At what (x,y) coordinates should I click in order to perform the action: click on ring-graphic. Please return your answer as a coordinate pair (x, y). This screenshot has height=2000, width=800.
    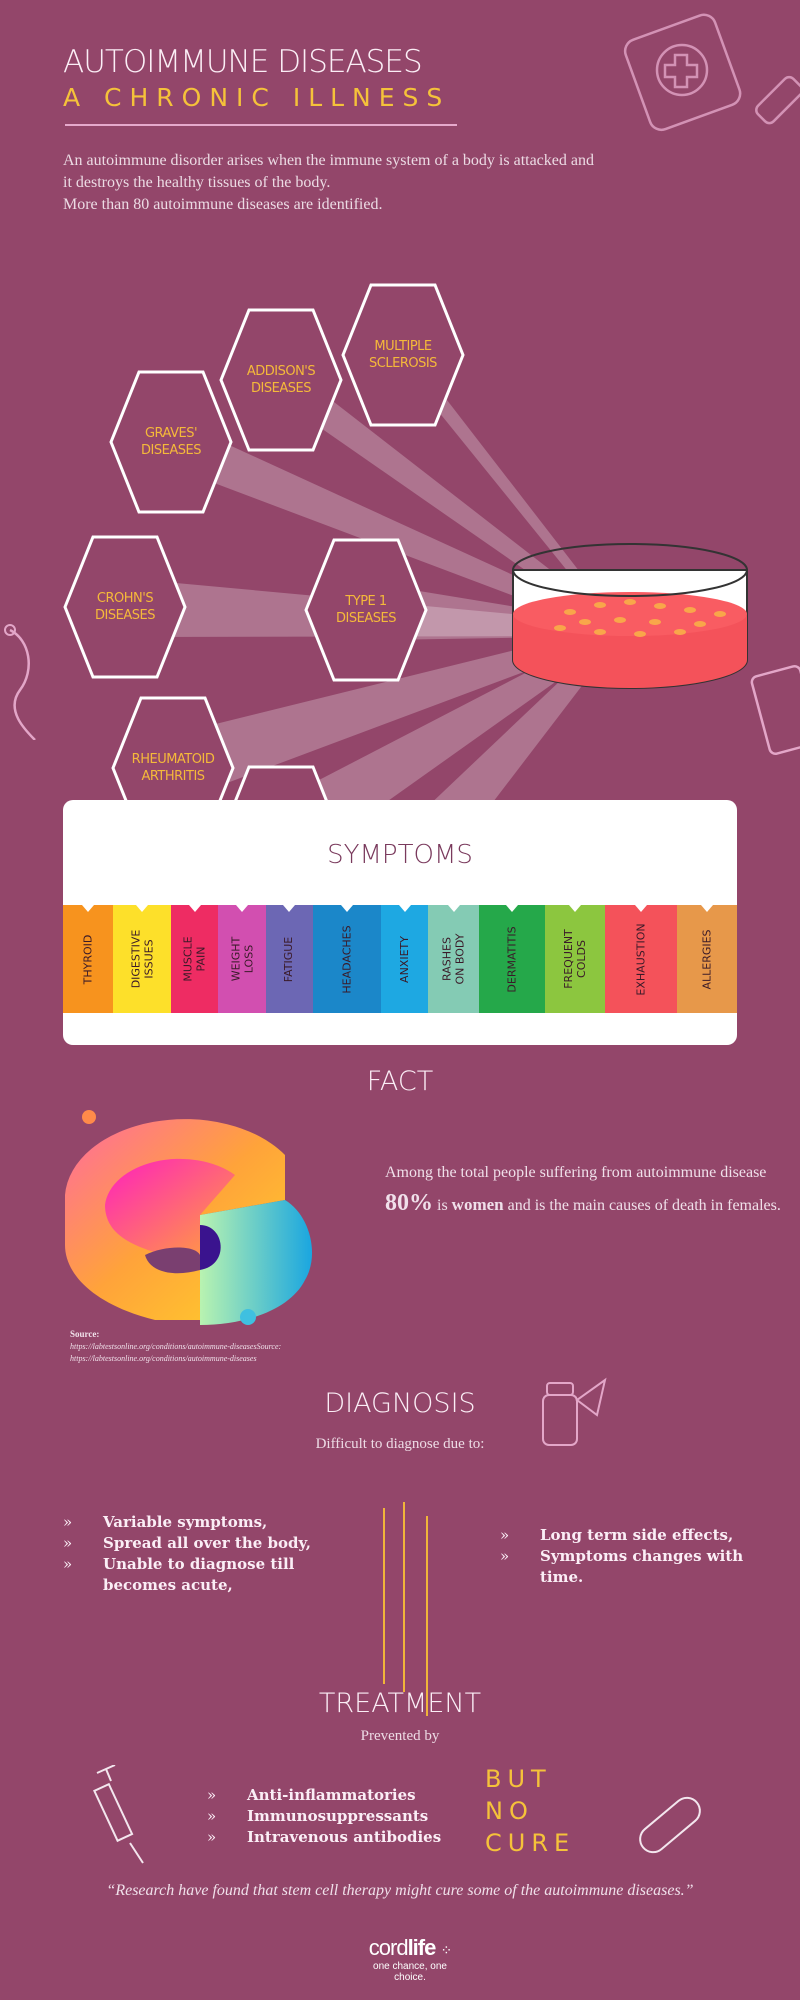
    Looking at the image, I should click on (189, 1217).